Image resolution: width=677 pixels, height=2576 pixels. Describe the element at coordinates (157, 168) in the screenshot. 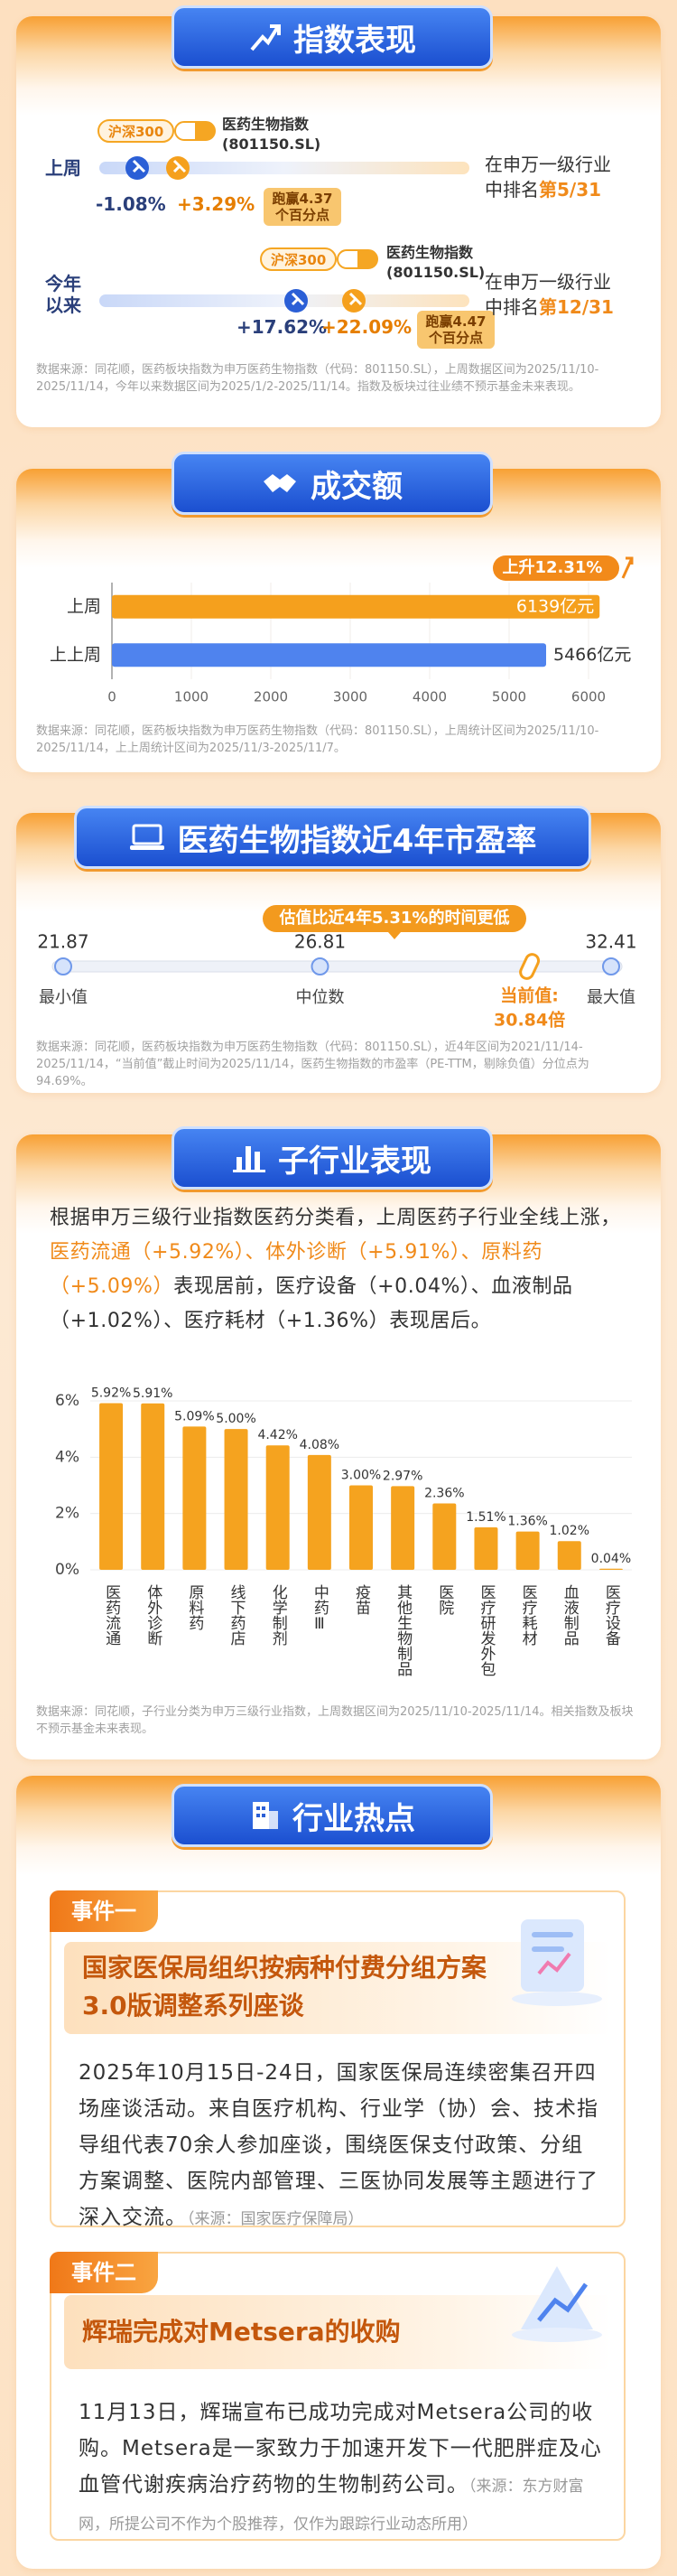

I see `runners` at that location.